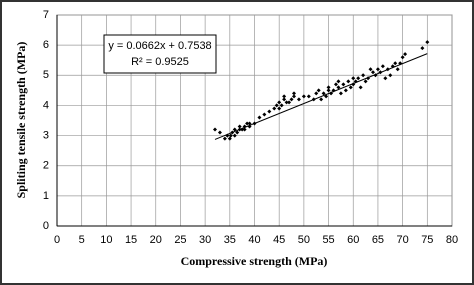 The width and height of the screenshot is (474, 285). What do you see at coordinates (378, 240) in the screenshot?
I see `x-tick-label: 65` at bounding box center [378, 240].